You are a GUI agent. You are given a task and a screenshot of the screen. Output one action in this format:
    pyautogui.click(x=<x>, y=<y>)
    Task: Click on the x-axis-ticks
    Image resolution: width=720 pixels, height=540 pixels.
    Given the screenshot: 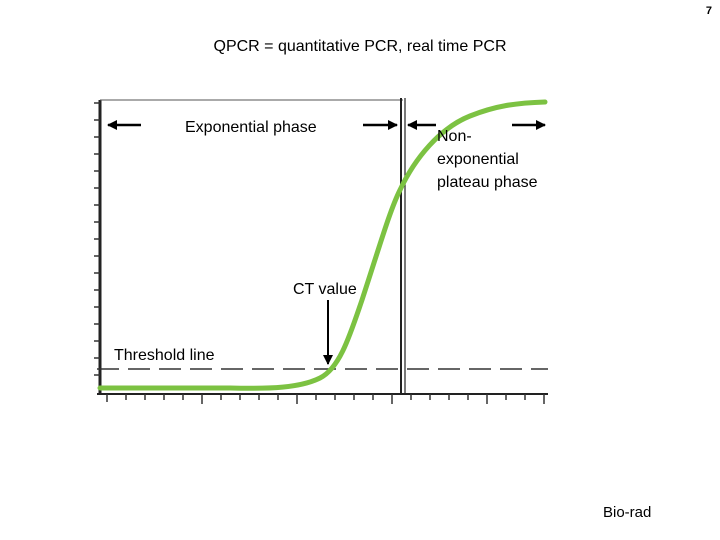 What is the action you would take?
    pyautogui.click(x=325, y=399)
    